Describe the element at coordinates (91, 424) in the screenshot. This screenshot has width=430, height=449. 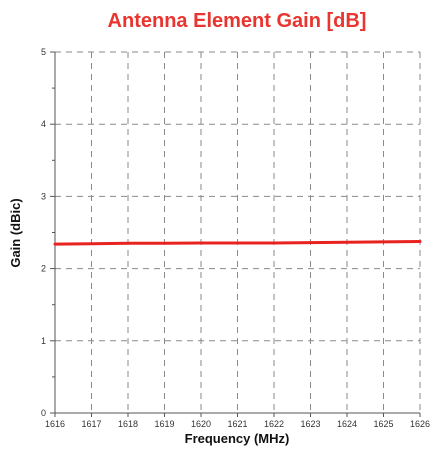
I see `x-tick-label: 1617` at that location.